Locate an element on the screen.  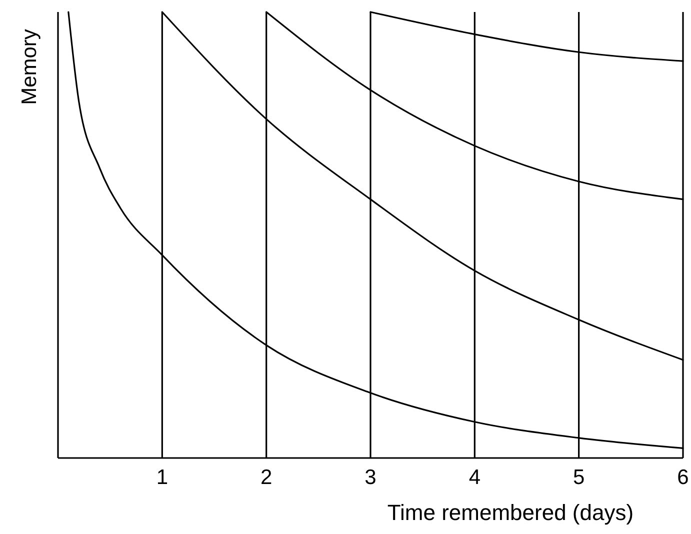
x-tick-label: 6 is located at coordinates (683, 477).